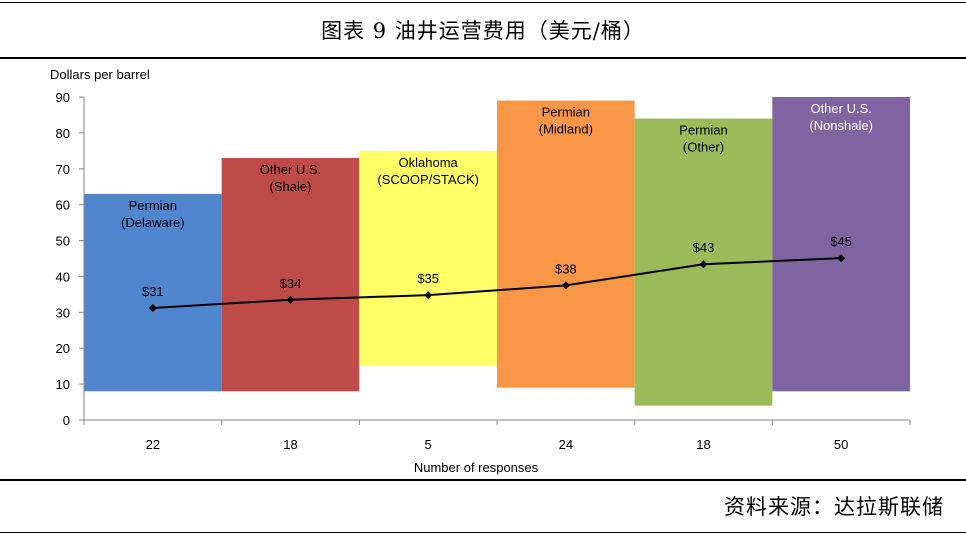 The image size is (966, 539). I want to click on x-tick-label: 24, so click(566, 444).